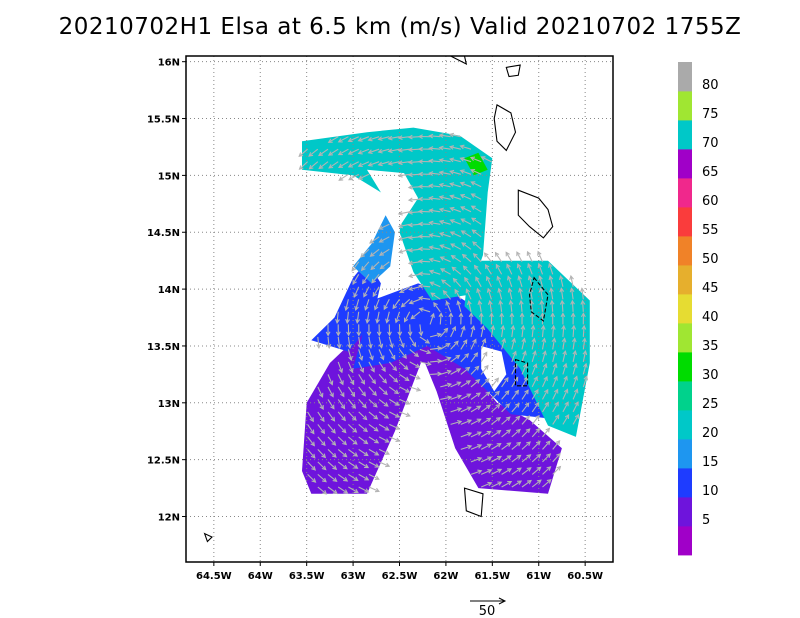 The height and width of the screenshot is (618, 800). What do you see at coordinates (399, 572) in the screenshot?
I see `longitude-axis: 64.5W 64W 63.5W 63W 62.5W 62W 61.5W 61W 60.5W` at bounding box center [399, 572].